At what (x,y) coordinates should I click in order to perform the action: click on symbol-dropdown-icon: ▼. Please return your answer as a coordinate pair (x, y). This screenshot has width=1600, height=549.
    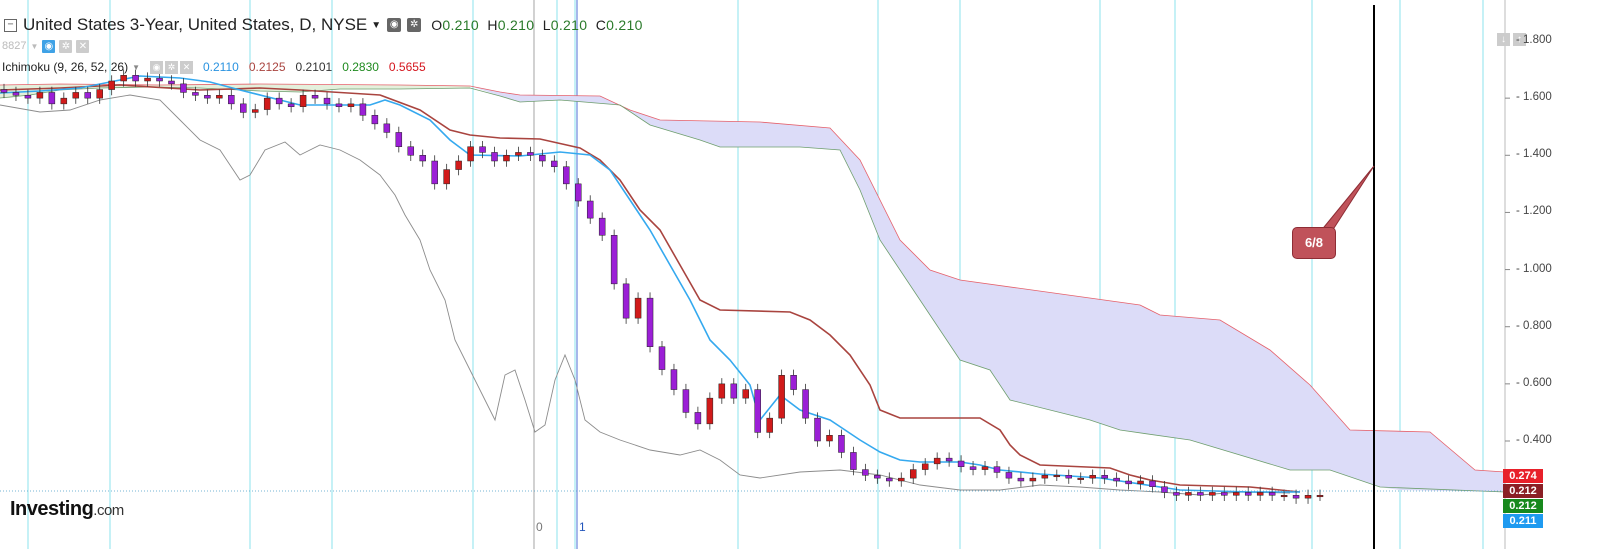
    Looking at the image, I should click on (376, 25).